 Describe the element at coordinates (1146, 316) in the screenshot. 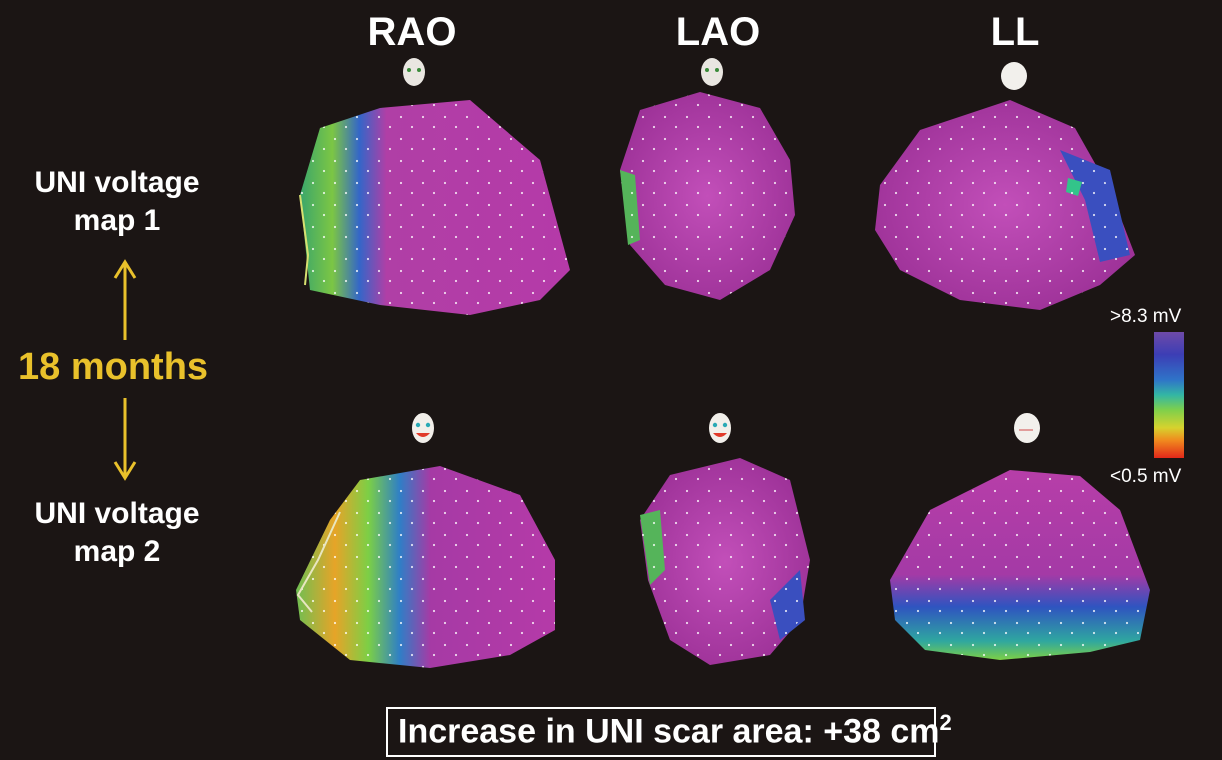

I see `colorbar-max-label: >8.3 mV` at that location.